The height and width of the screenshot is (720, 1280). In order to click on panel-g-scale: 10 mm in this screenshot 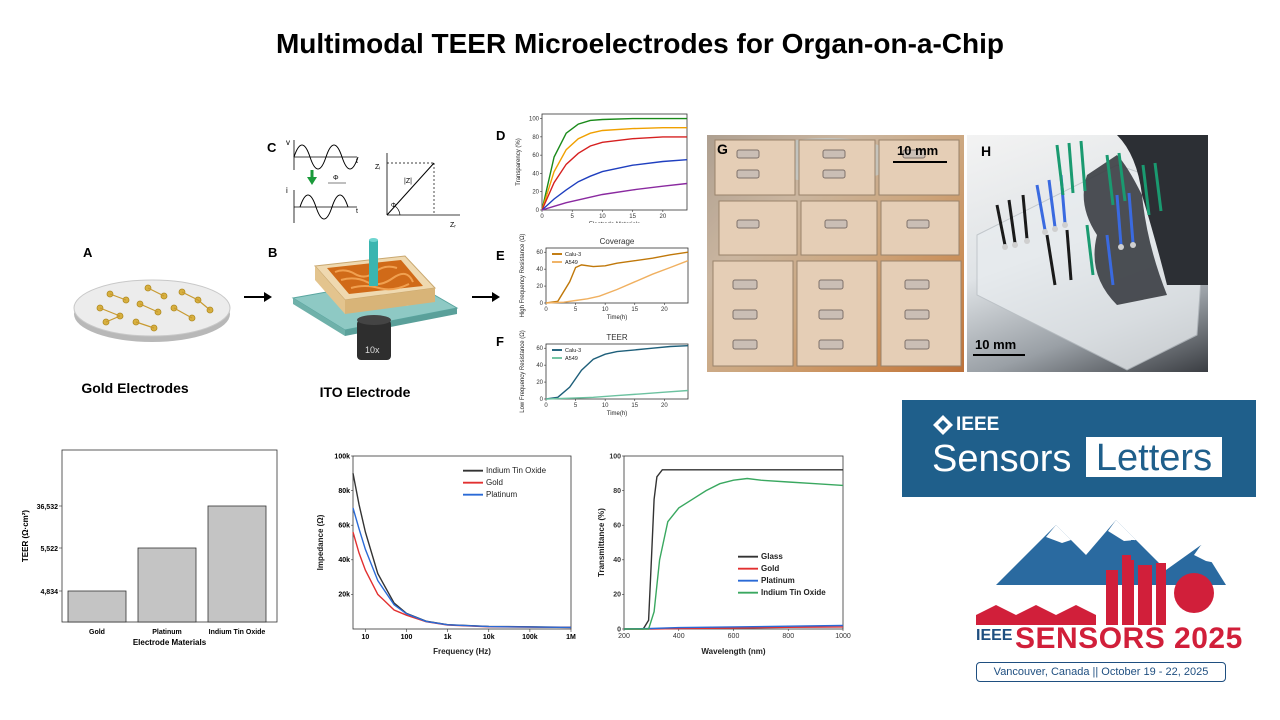, I will do `click(918, 150)`.